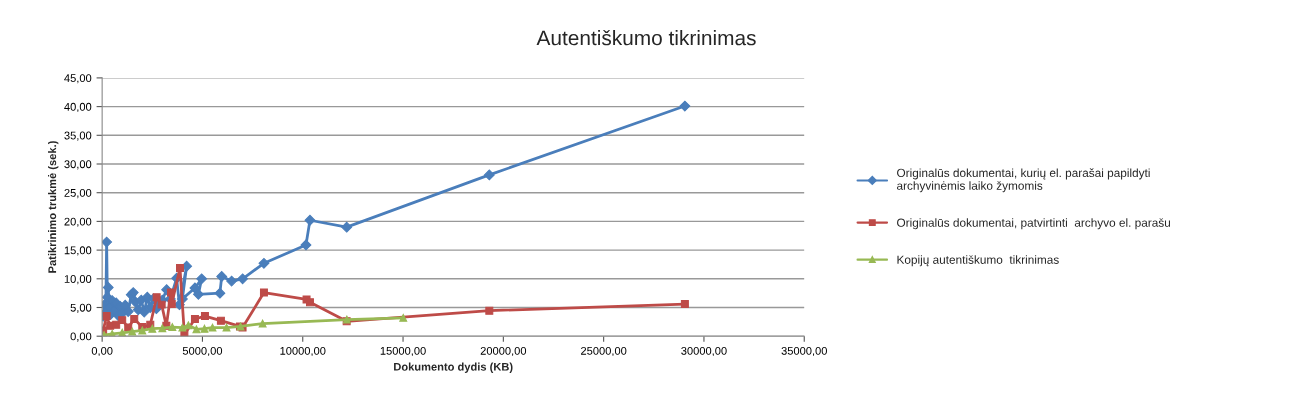  I want to click on x-tick-label: 25000,00, so click(604, 351).